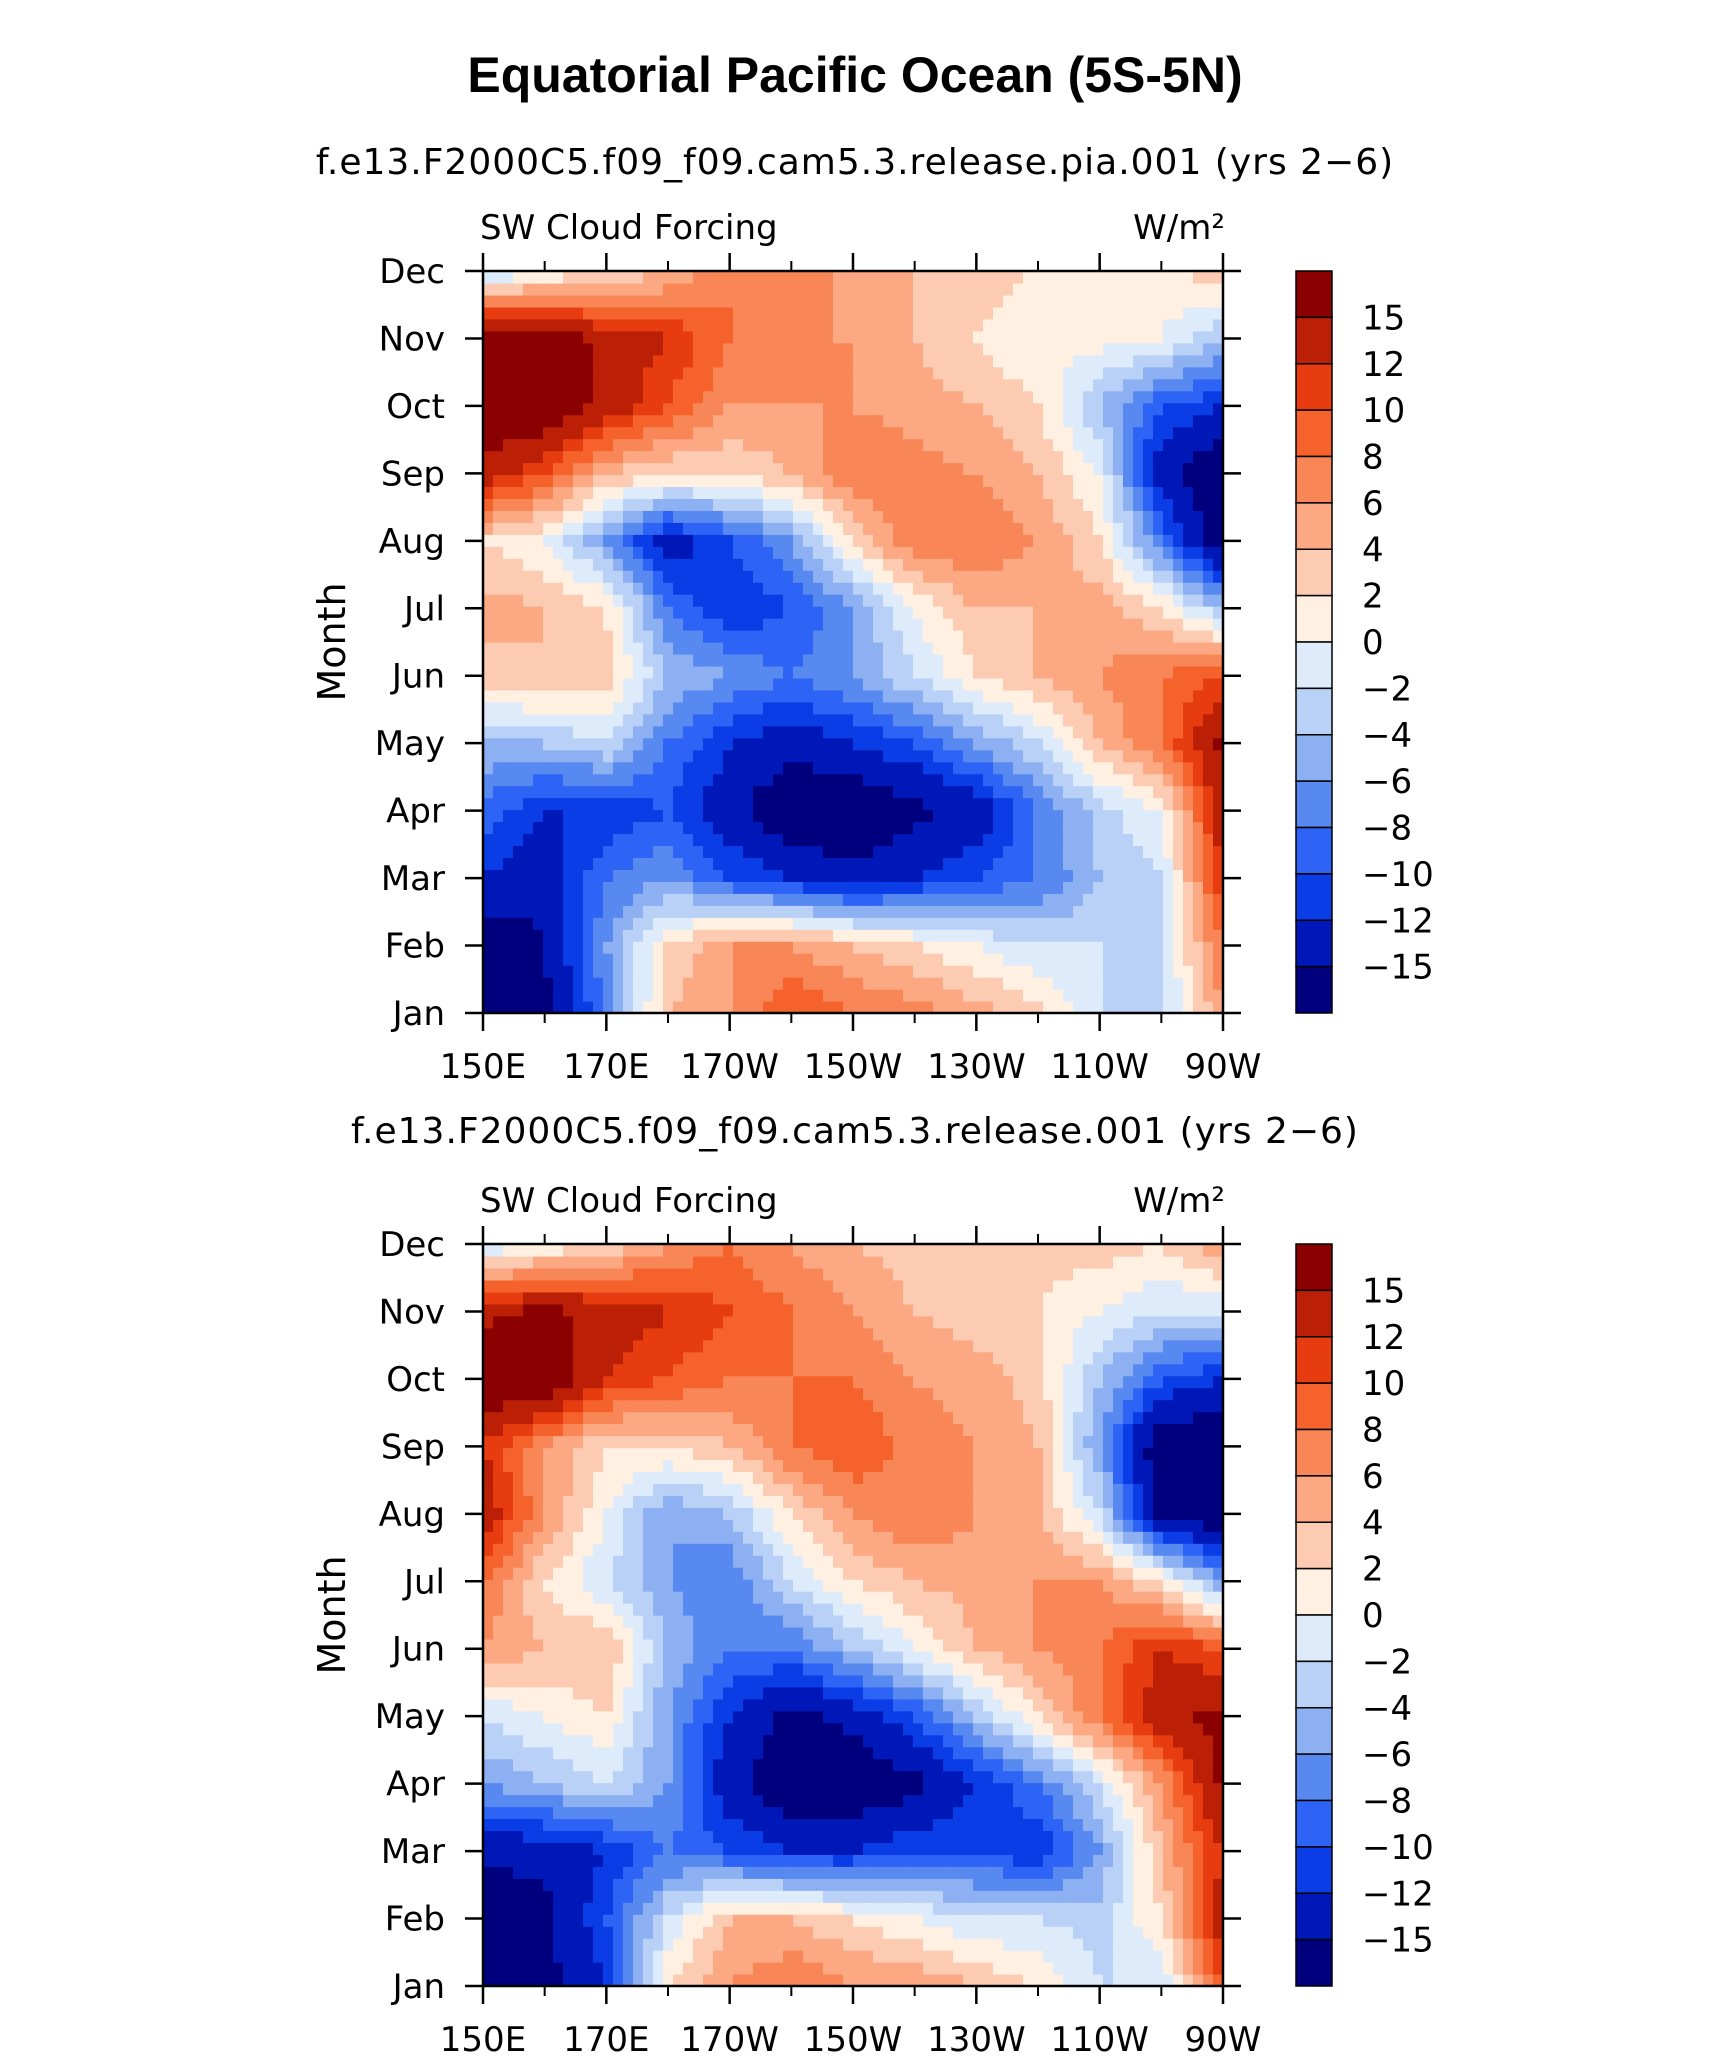 The width and height of the screenshot is (1710, 2062). What do you see at coordinates (423, 609) in the screenshot?
I see `y-tick-label: Jul` at bounding box center [423, 609].